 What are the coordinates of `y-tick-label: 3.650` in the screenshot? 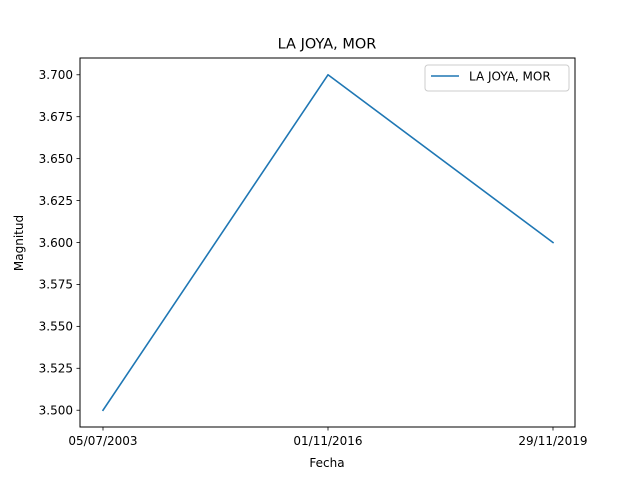 It's located at (56, 159).